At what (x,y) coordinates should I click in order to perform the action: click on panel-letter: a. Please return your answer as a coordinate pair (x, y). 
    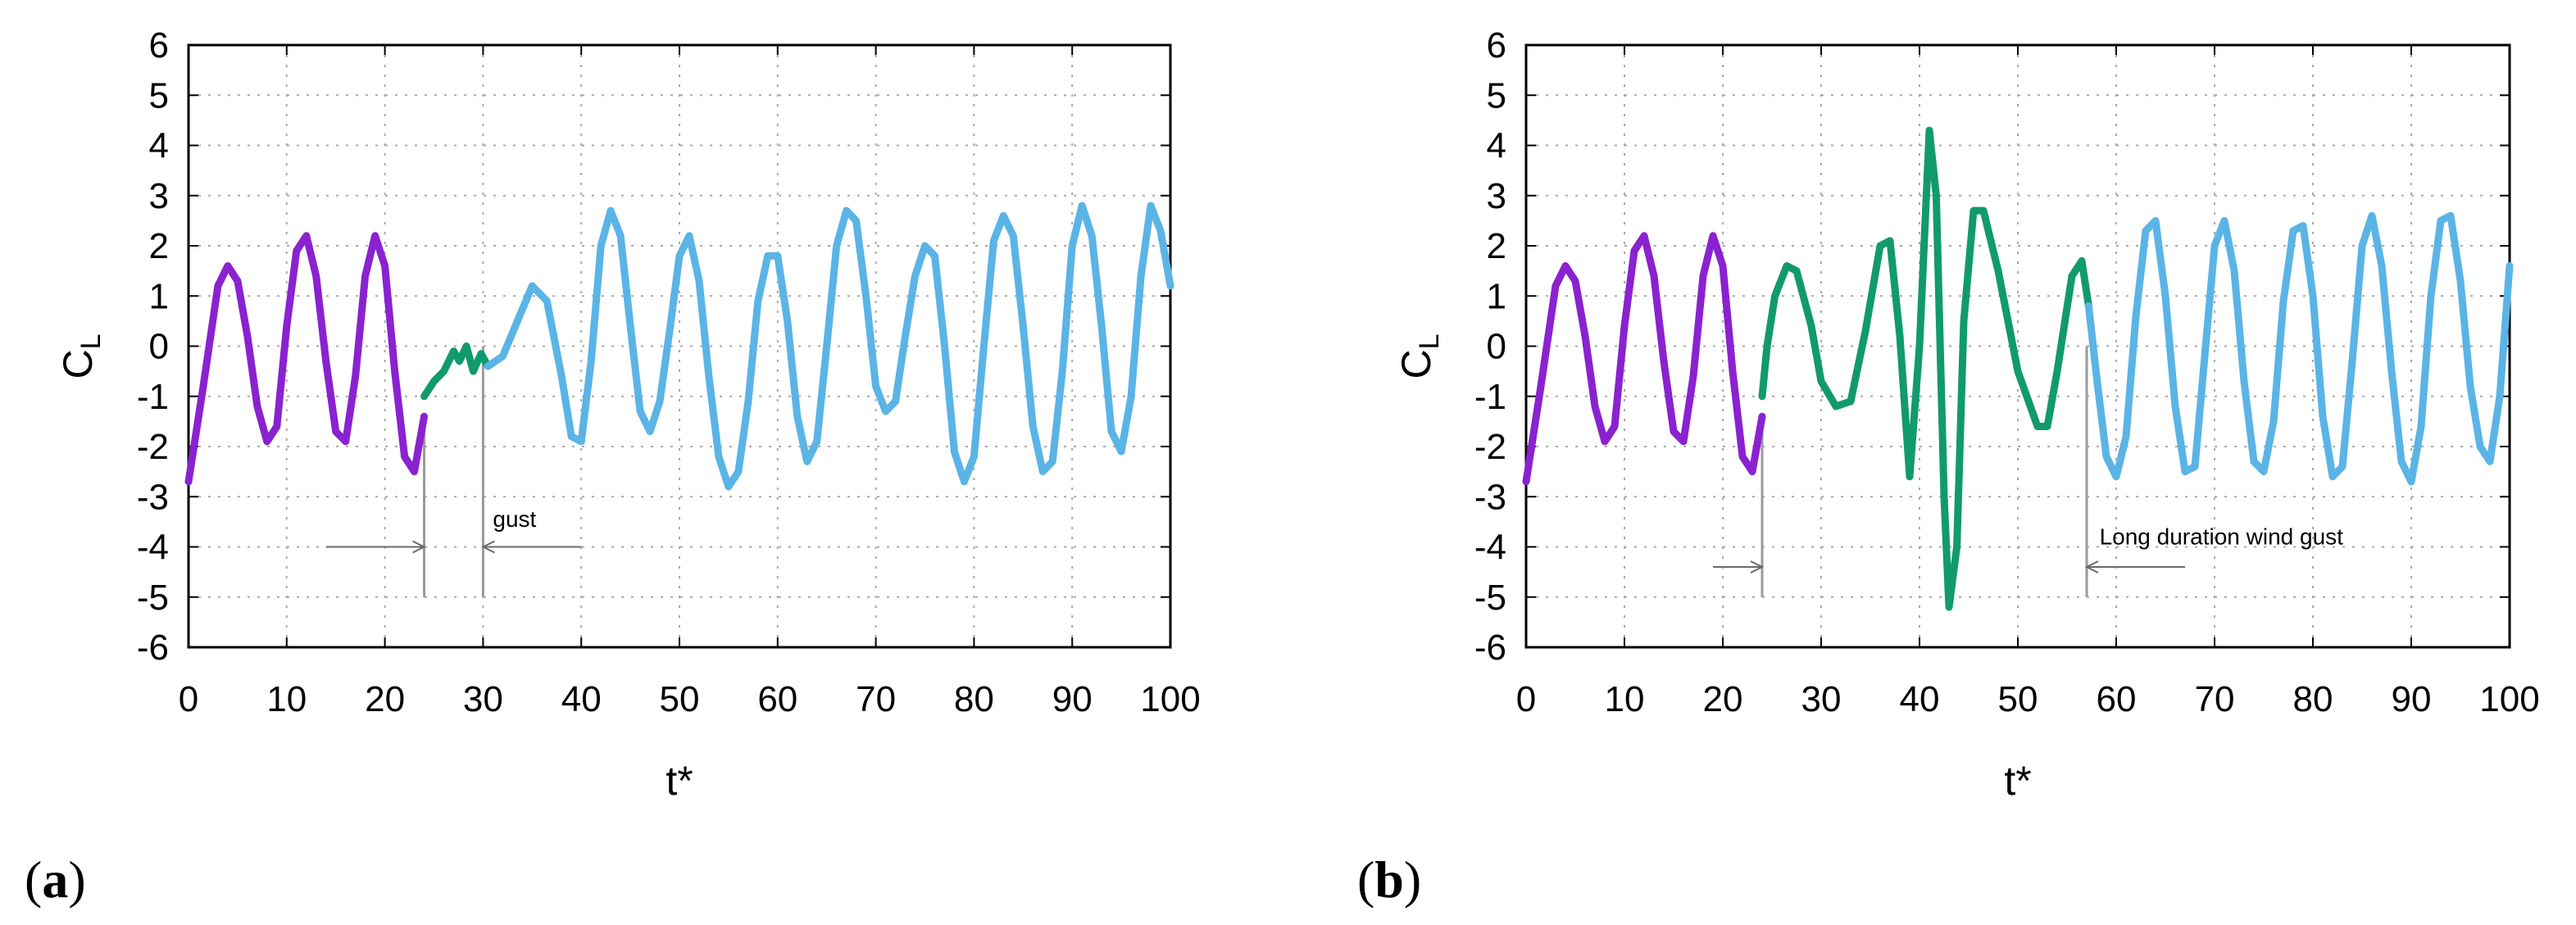
    Looking at the image, I should click on (55, 879).